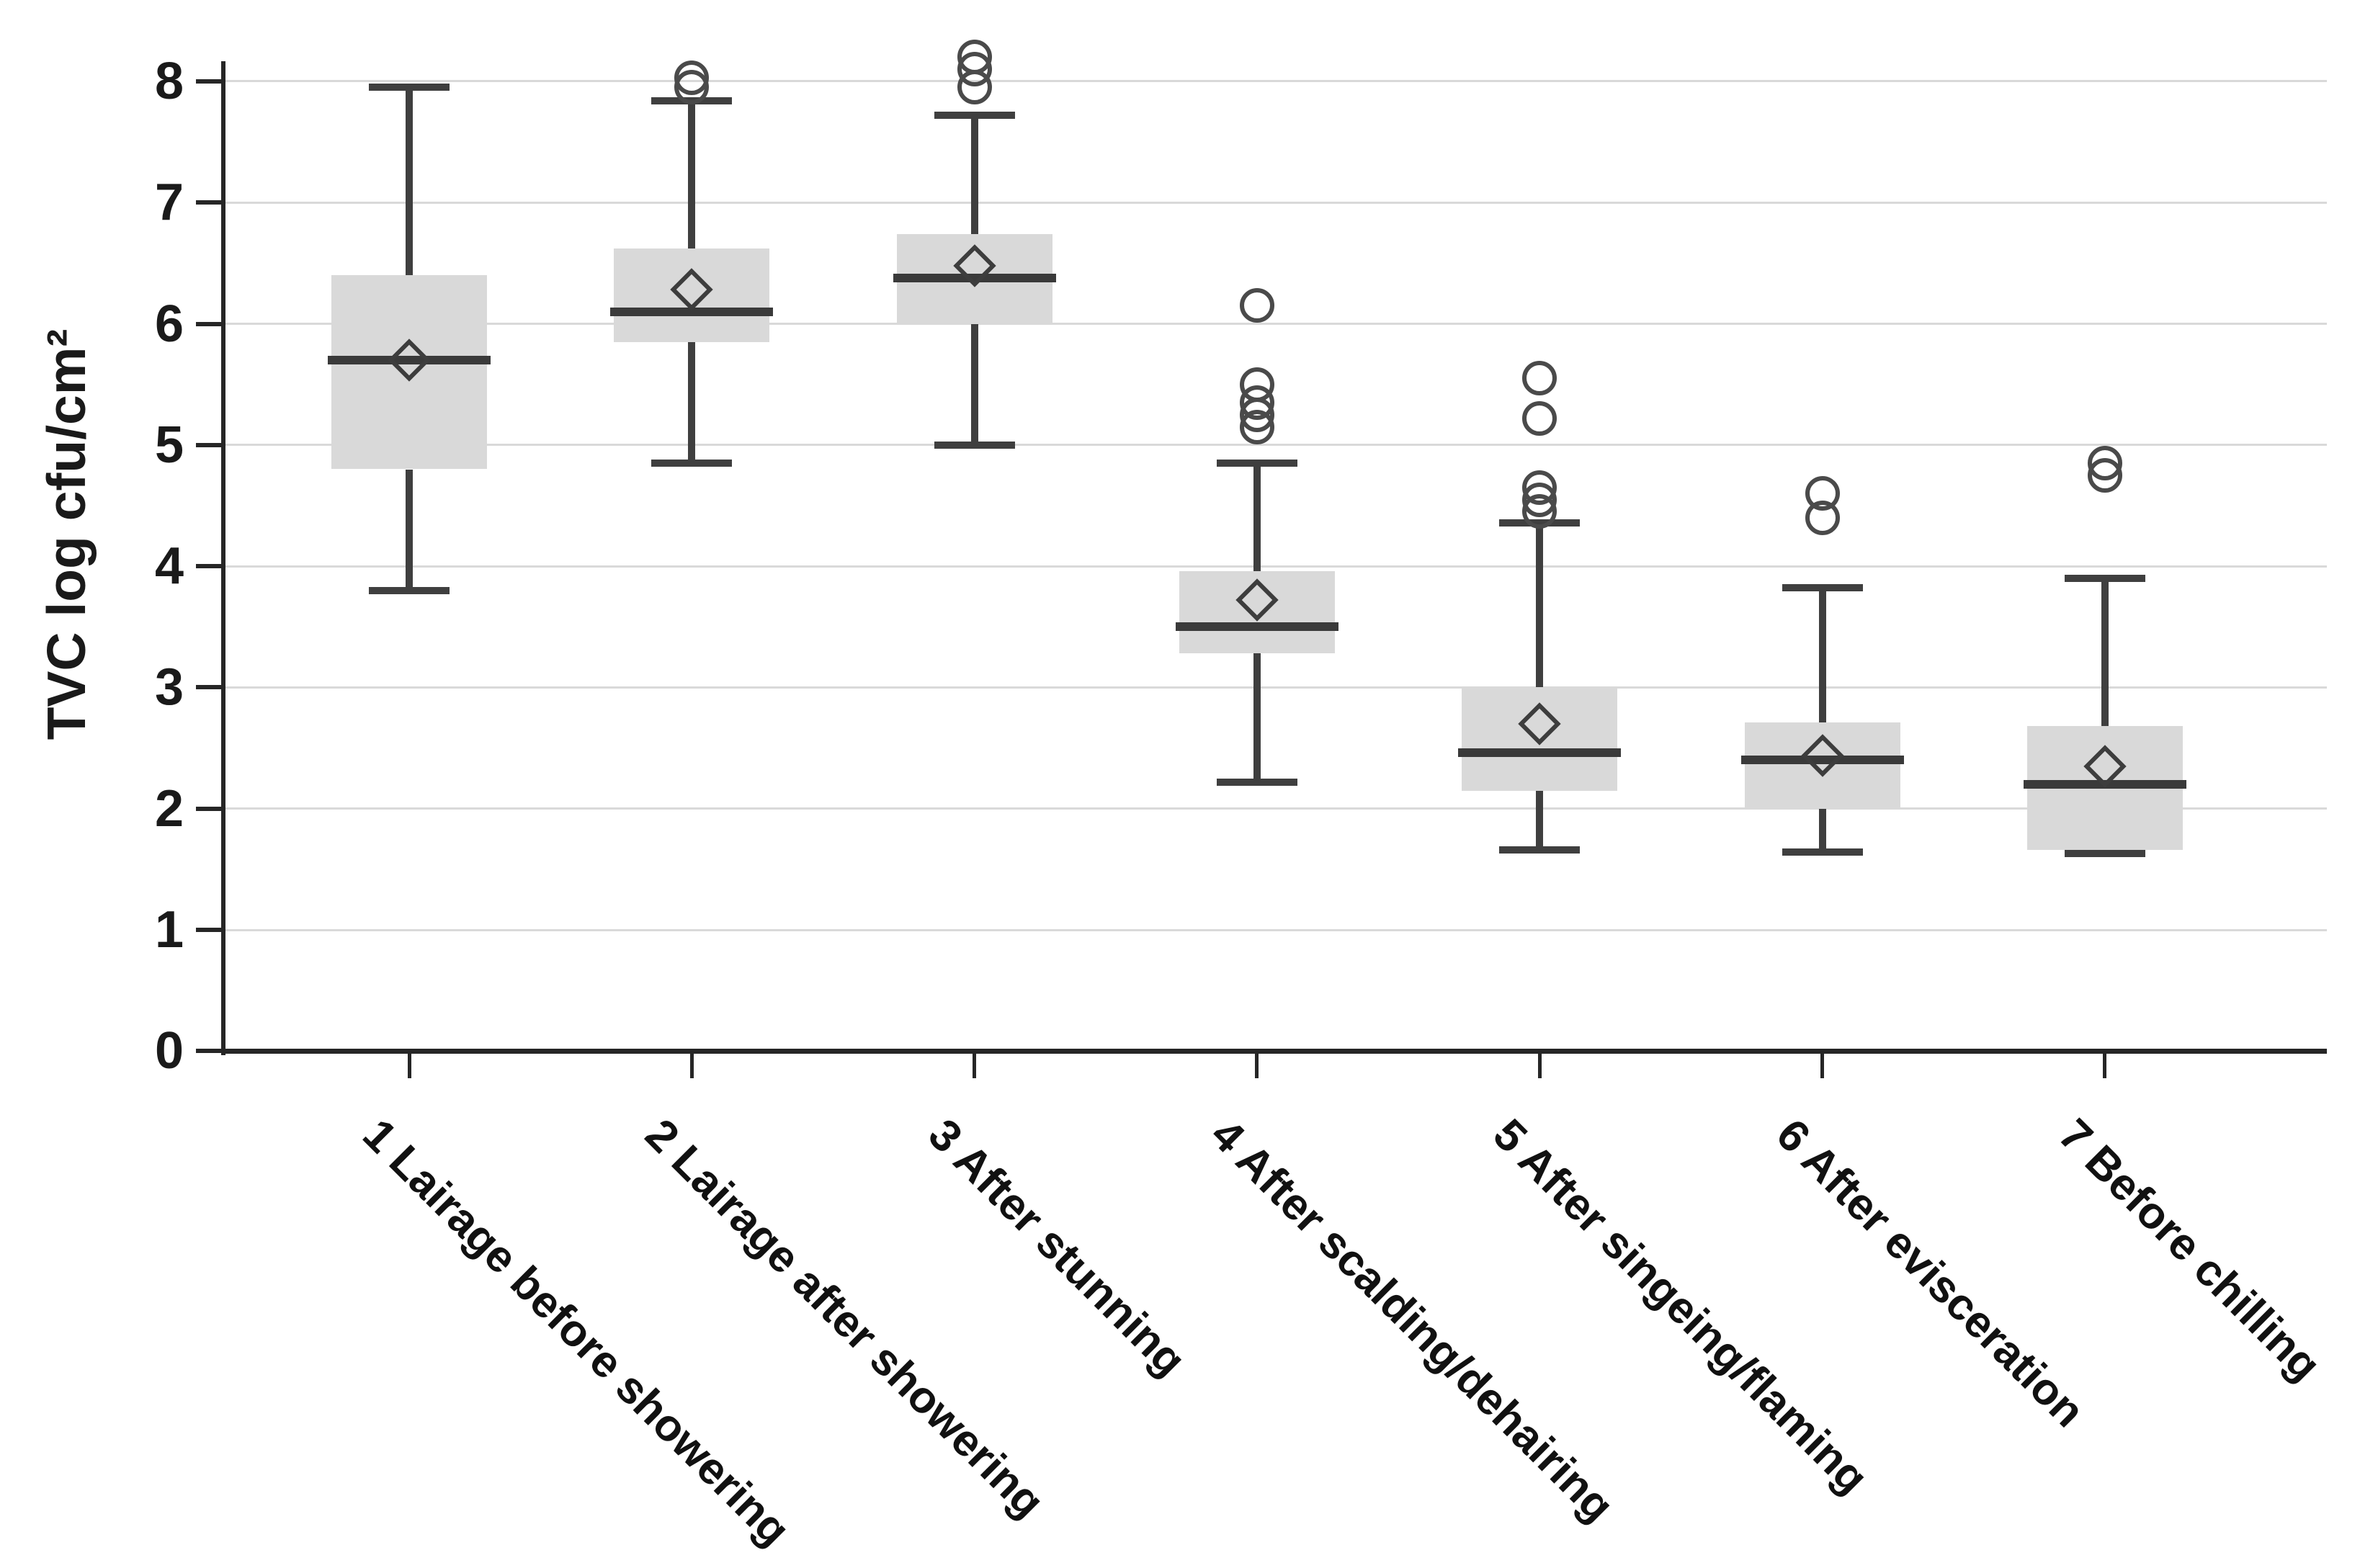 The width and height of the screenshot is (2360, 1568). I want to click on y-tick-label-7: 7, so click(169, 203).